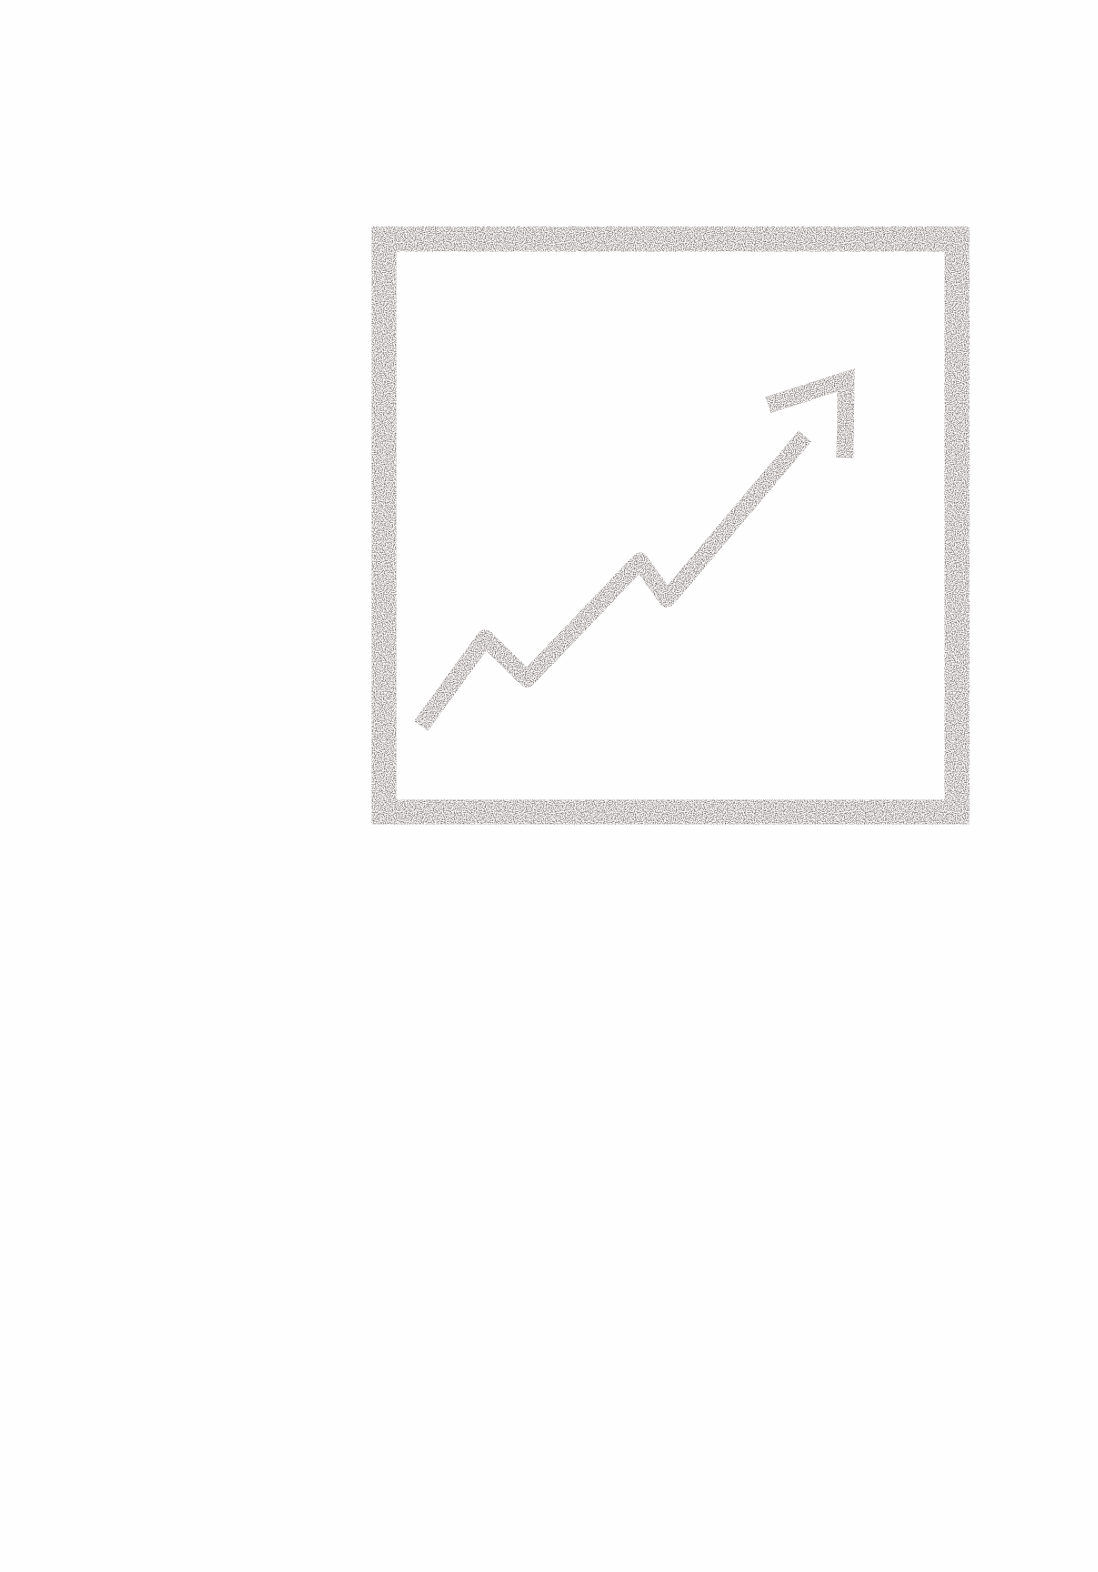 This screenshot has width=1098, height=1572. Describe the element at coordinates (613, 580) in the screenshot. I see `trend-line` at that location.